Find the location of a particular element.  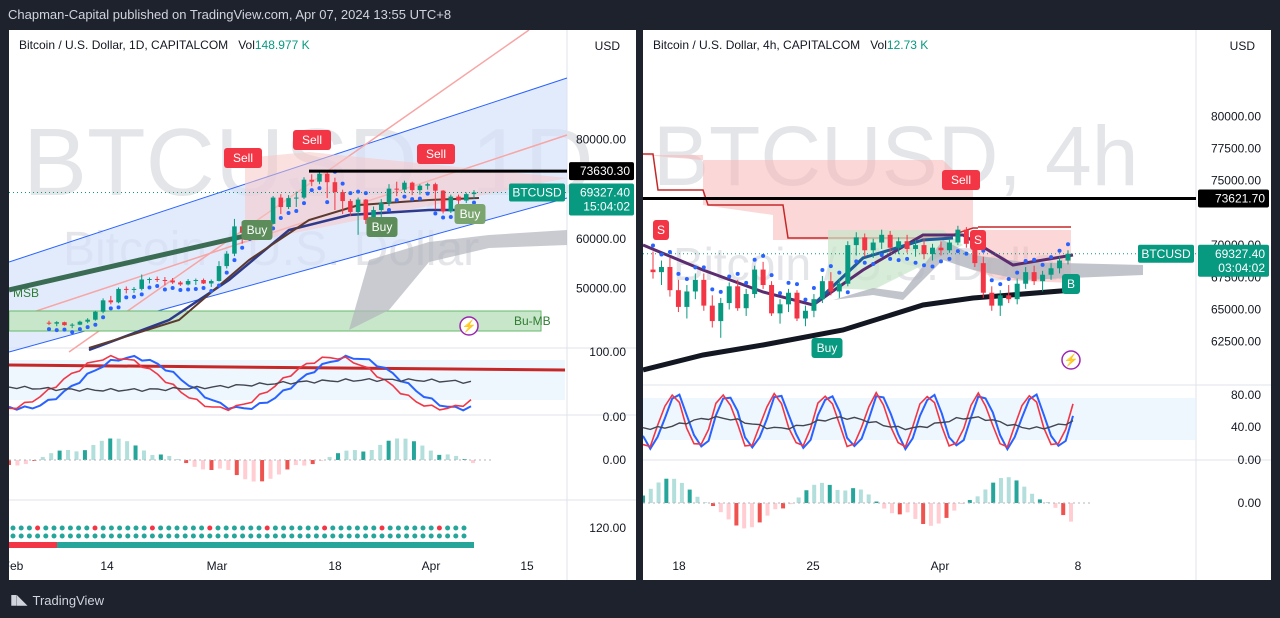

trend-strip-bear is located at coordinates (33, 545).